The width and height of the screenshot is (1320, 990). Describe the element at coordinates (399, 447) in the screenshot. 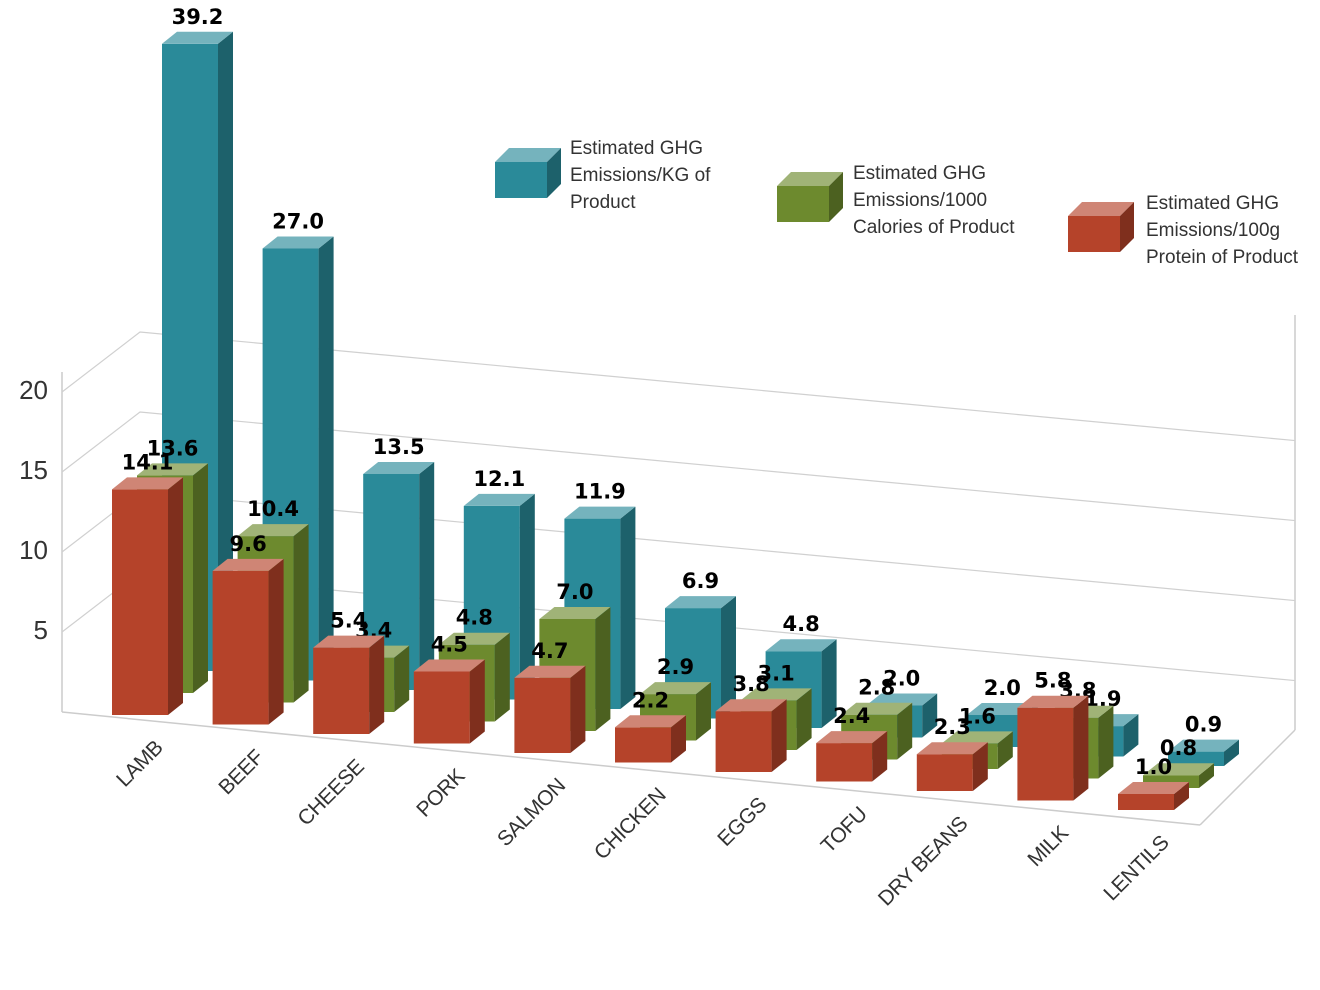

I see `data-label: 13.5` at that location.